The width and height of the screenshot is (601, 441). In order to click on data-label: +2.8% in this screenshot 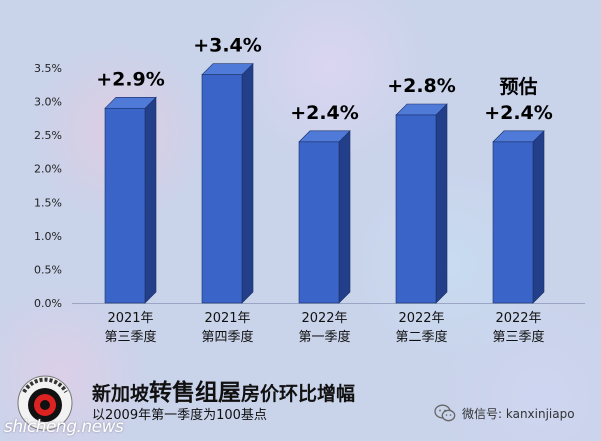, I will do `click(421, 86)`.